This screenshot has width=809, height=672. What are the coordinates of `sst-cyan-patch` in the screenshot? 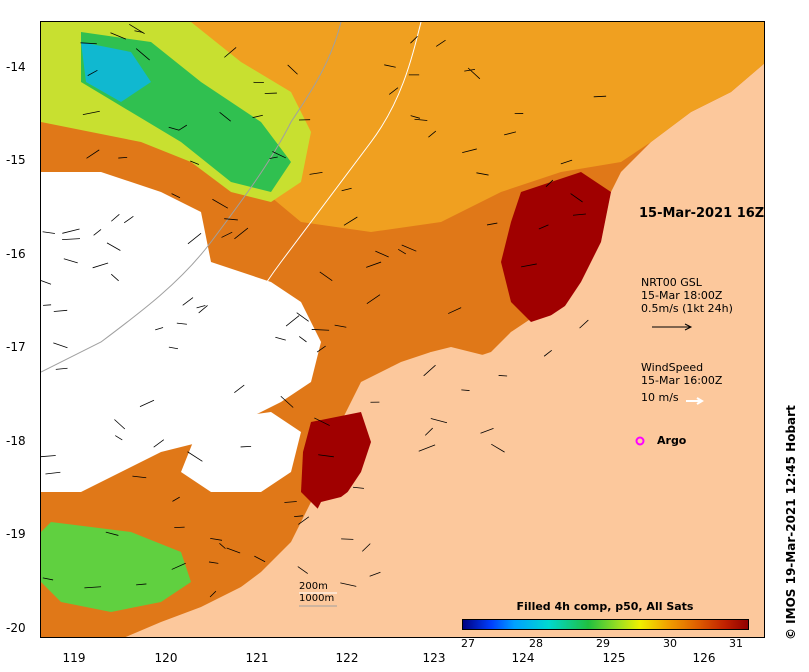 It's located at (116, 72).